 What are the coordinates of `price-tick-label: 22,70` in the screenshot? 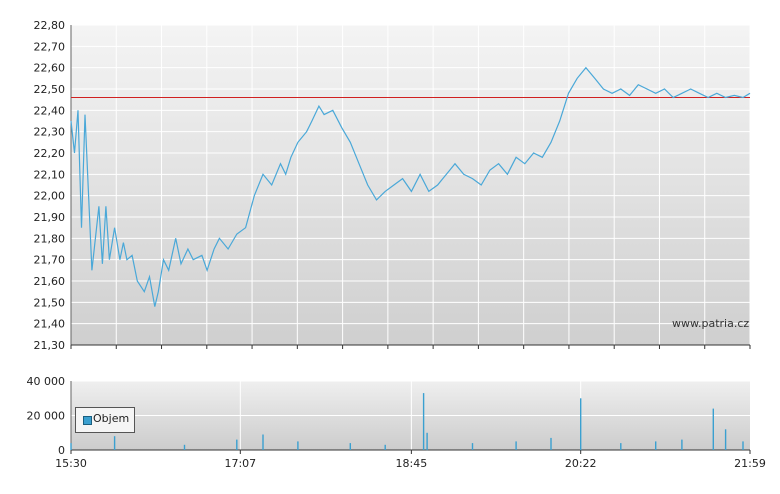 It's located at (50, 46).